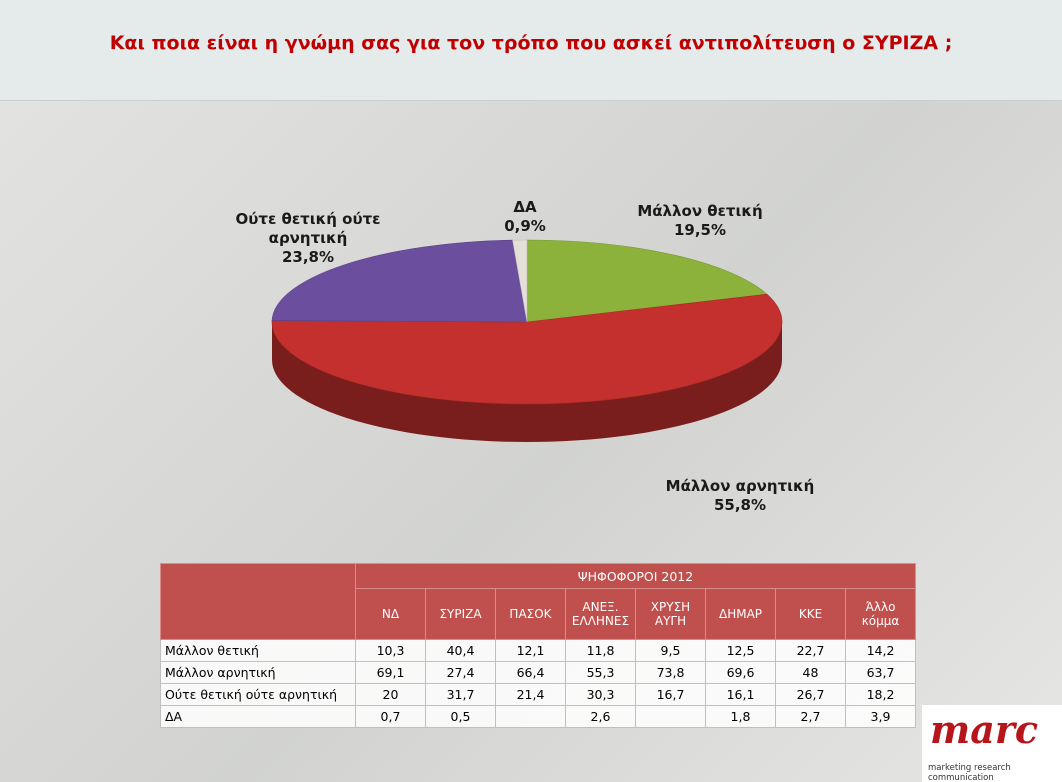 The height and width of the screenshot is (782, 1062). Describe the element at coordinates (670, 672) in the screenshot. I see `cell: 73,8` at that location.